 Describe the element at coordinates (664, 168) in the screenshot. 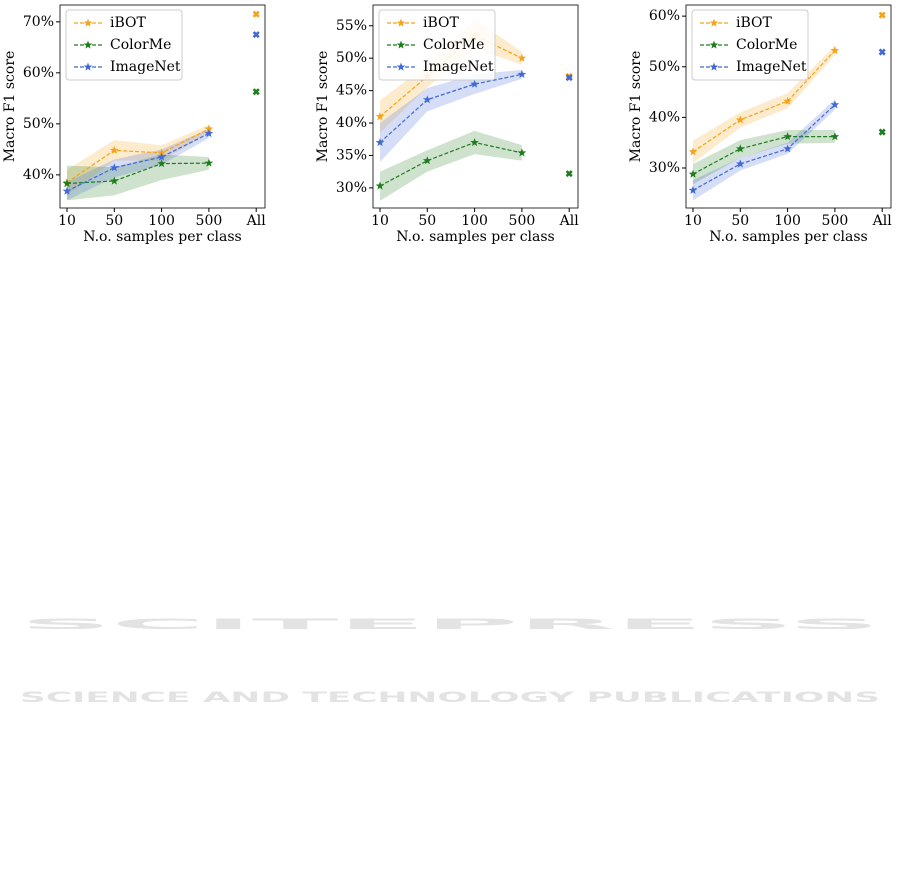

I see `y-tick-label: 30%` at that location.